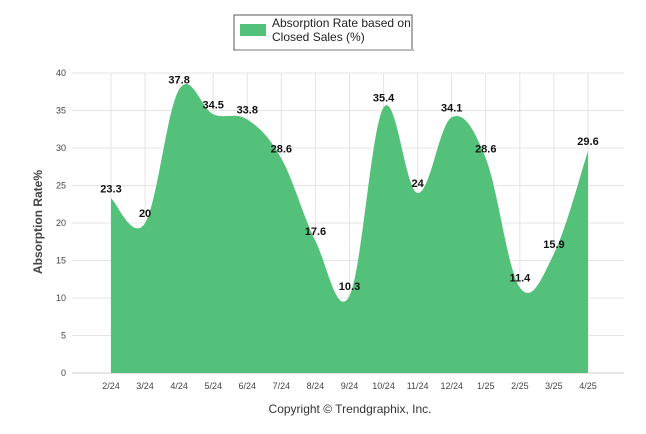 This screenshot has height=434, width=646. Describe the element at coordinates (587, 142) in the screenshot. I see `data-label: 29.6` at that location.